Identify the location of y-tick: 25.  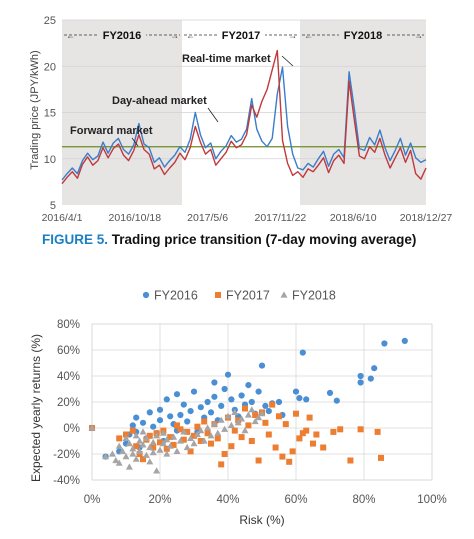
(50, 21).